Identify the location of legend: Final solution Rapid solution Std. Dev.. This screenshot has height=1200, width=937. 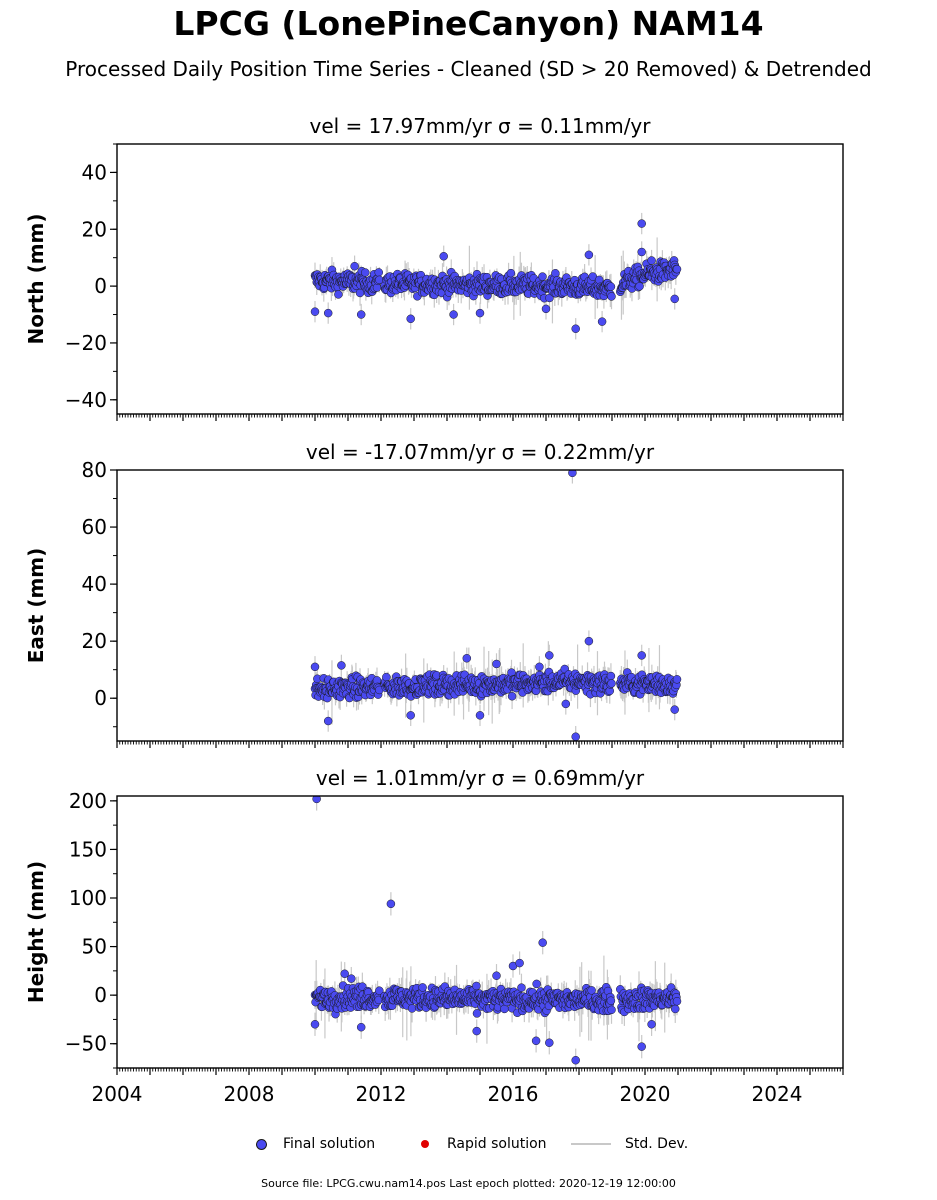
(468, 1147).